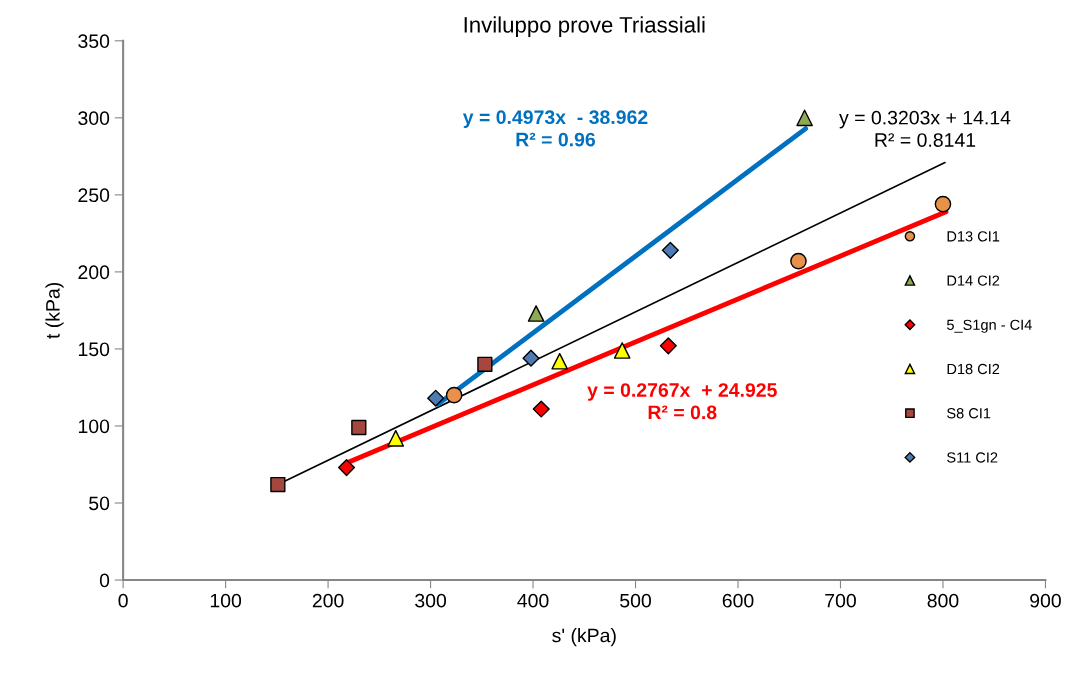 The width and height of the screenshot is (1080, 680). I want to click on legend-label: S8 CI1, so click(969, 413).